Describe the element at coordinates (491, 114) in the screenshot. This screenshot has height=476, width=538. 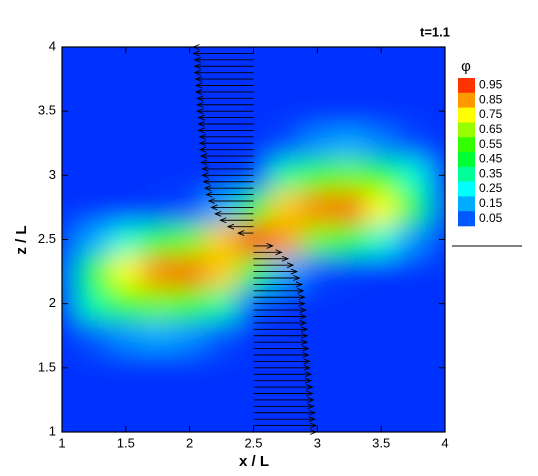
I see `colorbar-label: 0.75` at that location.